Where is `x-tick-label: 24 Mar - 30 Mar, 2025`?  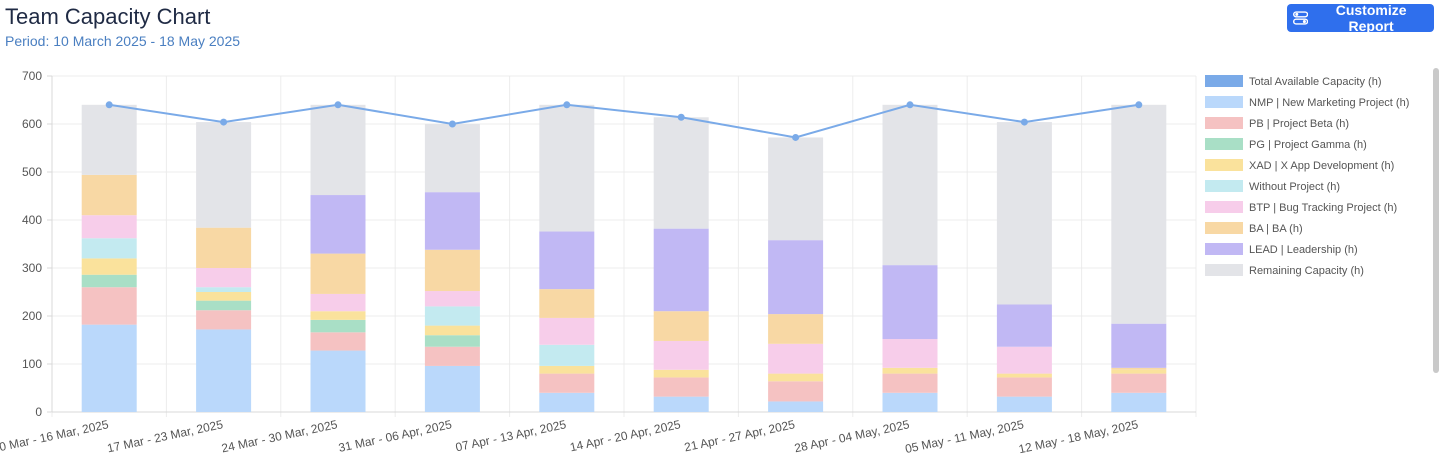 x-tick-label: 24 Mar - 30 Mar, 2025 is located at coordinates (279, 436).